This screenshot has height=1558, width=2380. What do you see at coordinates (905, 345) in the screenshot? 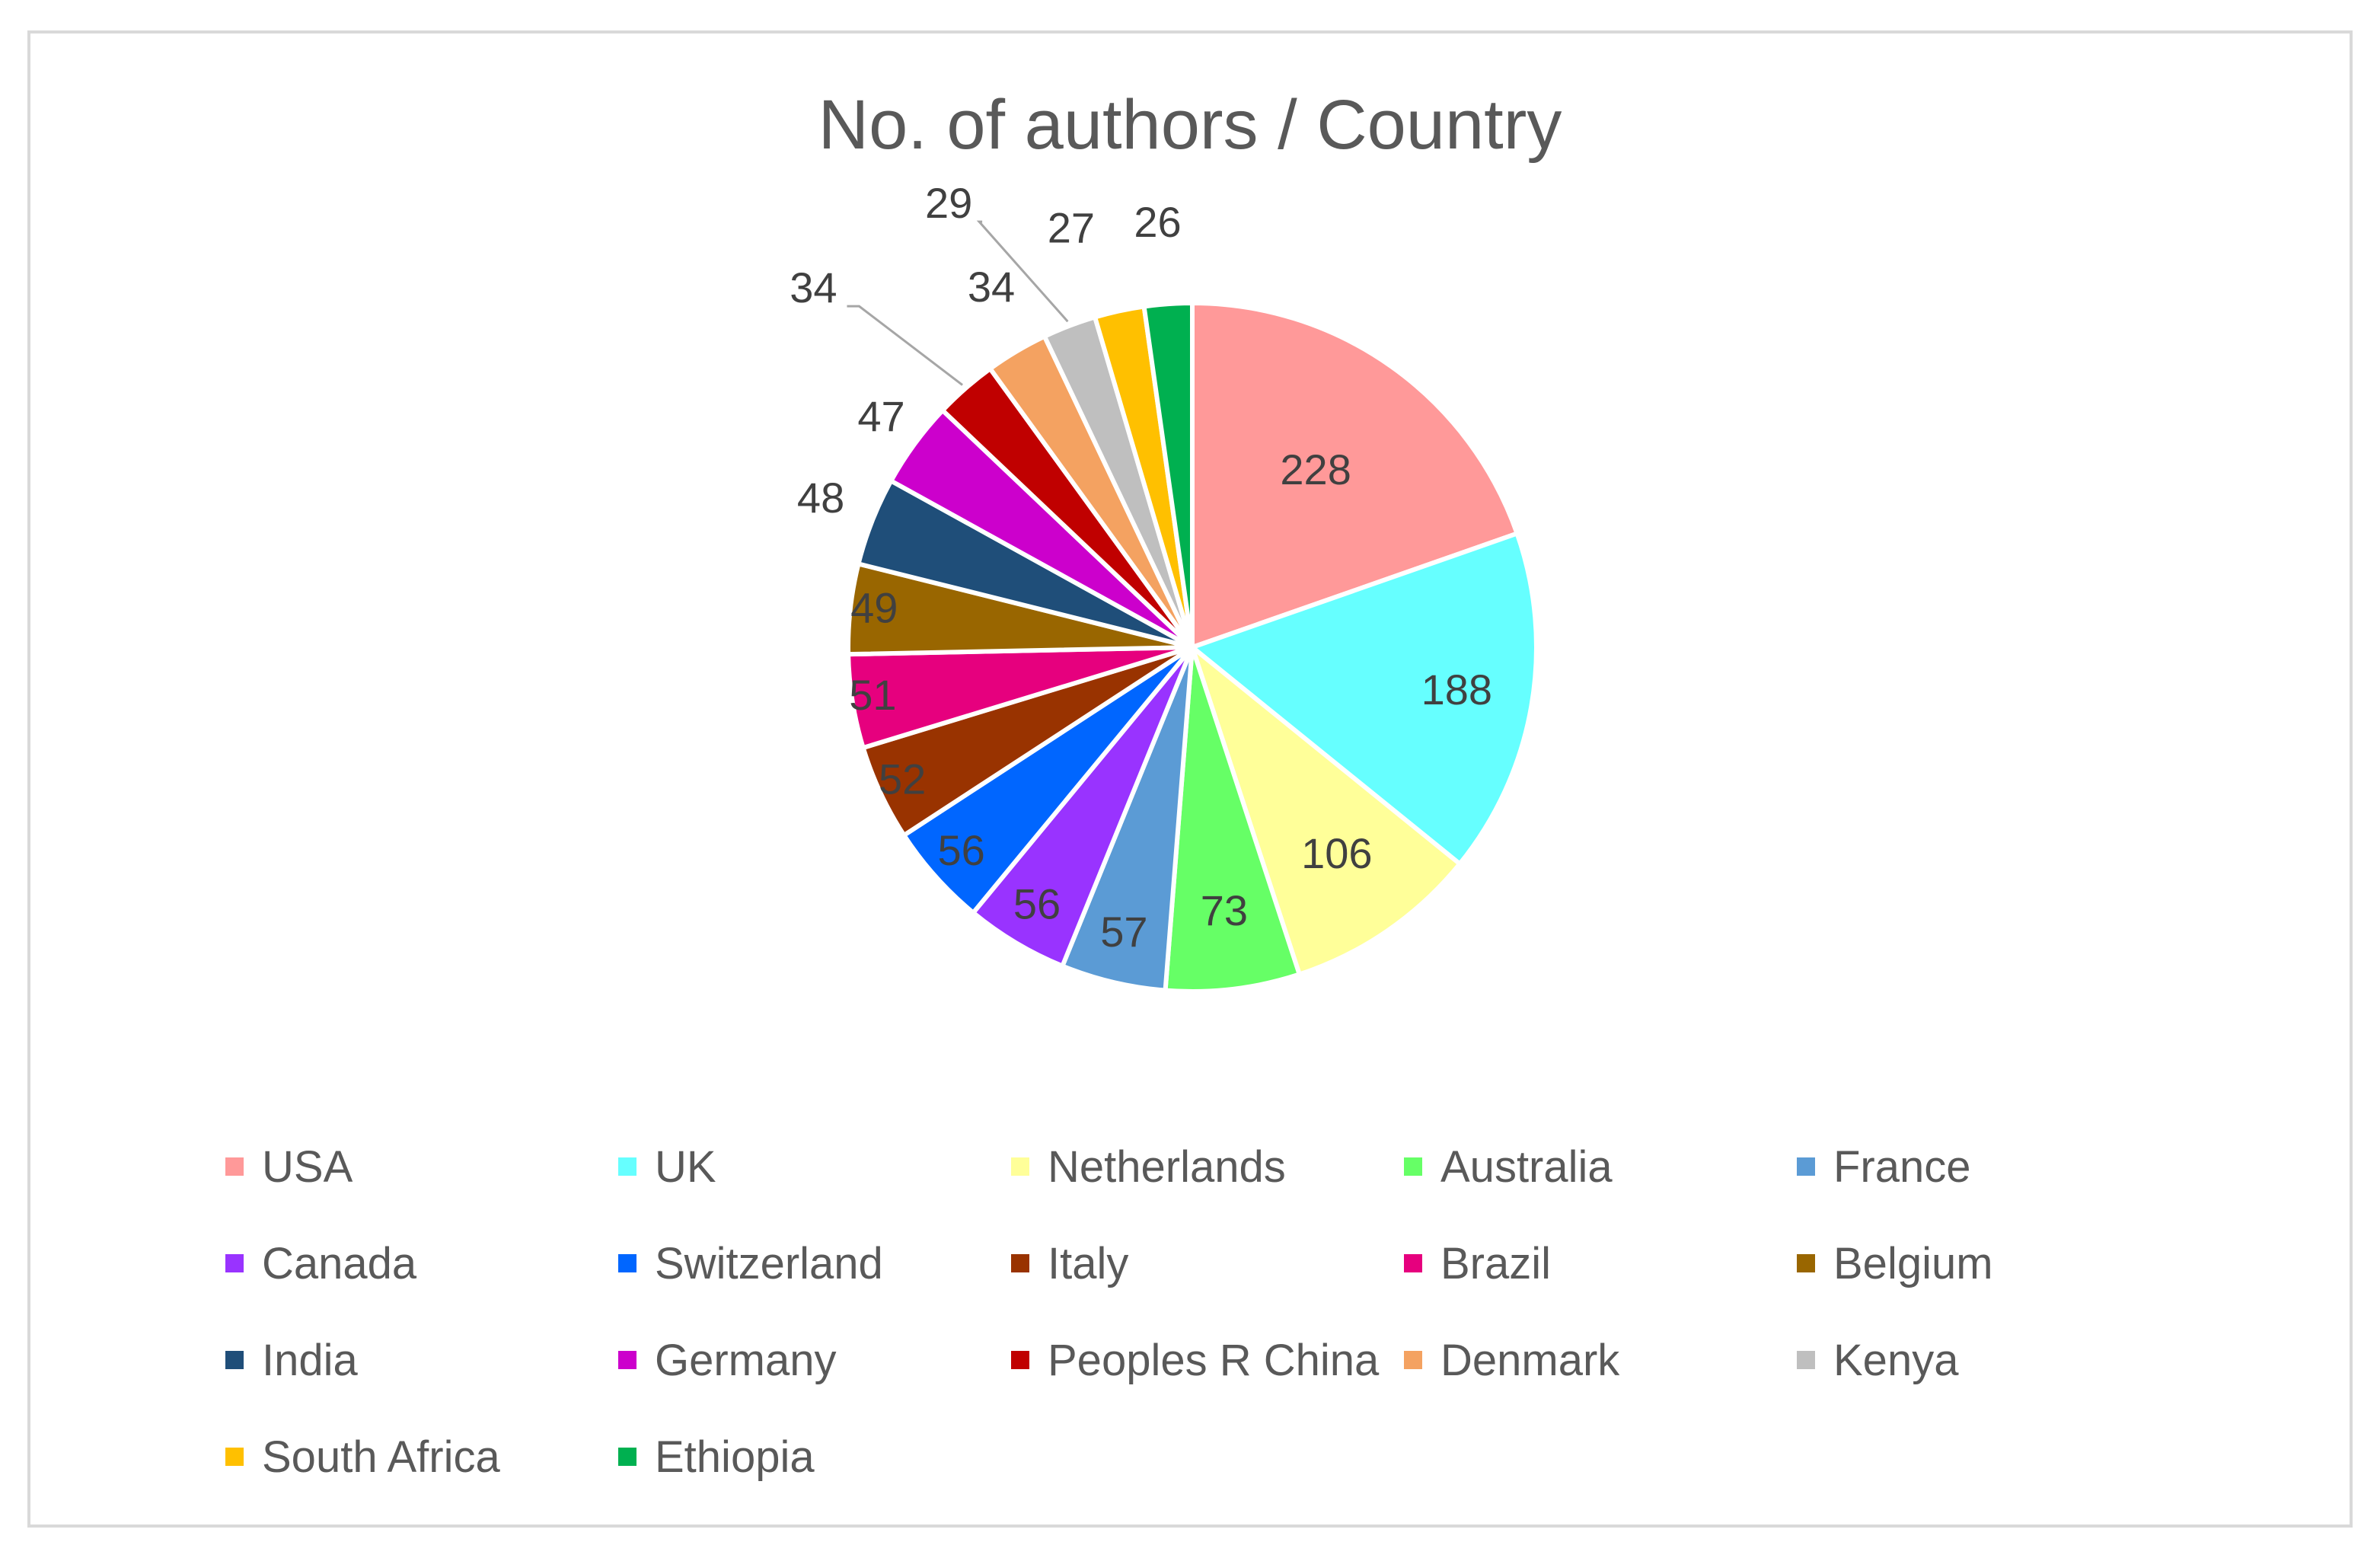
I see `leader-line-peoples-r-china` at bounding box center [905, 345].